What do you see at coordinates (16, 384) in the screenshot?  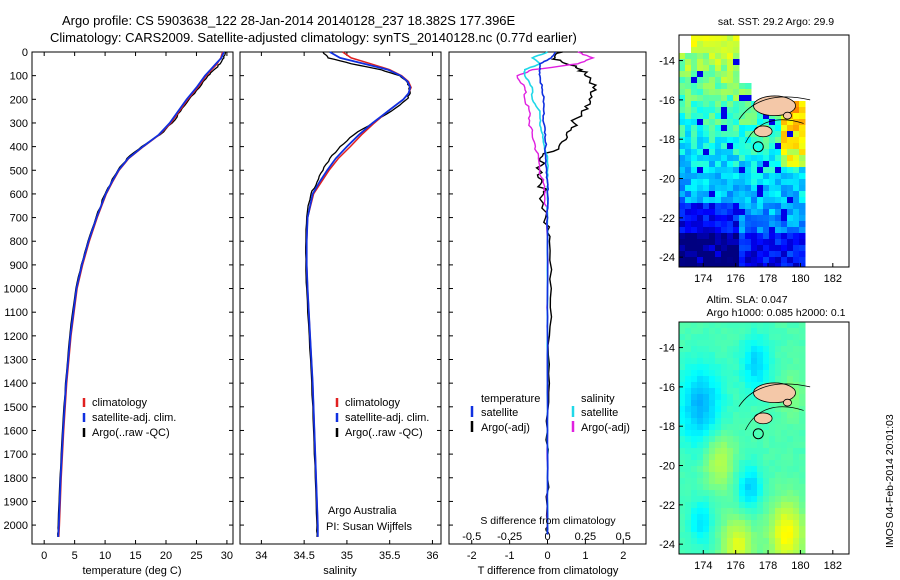 I see `depth-tick-label: 1400` at bounding box center [16, 384].